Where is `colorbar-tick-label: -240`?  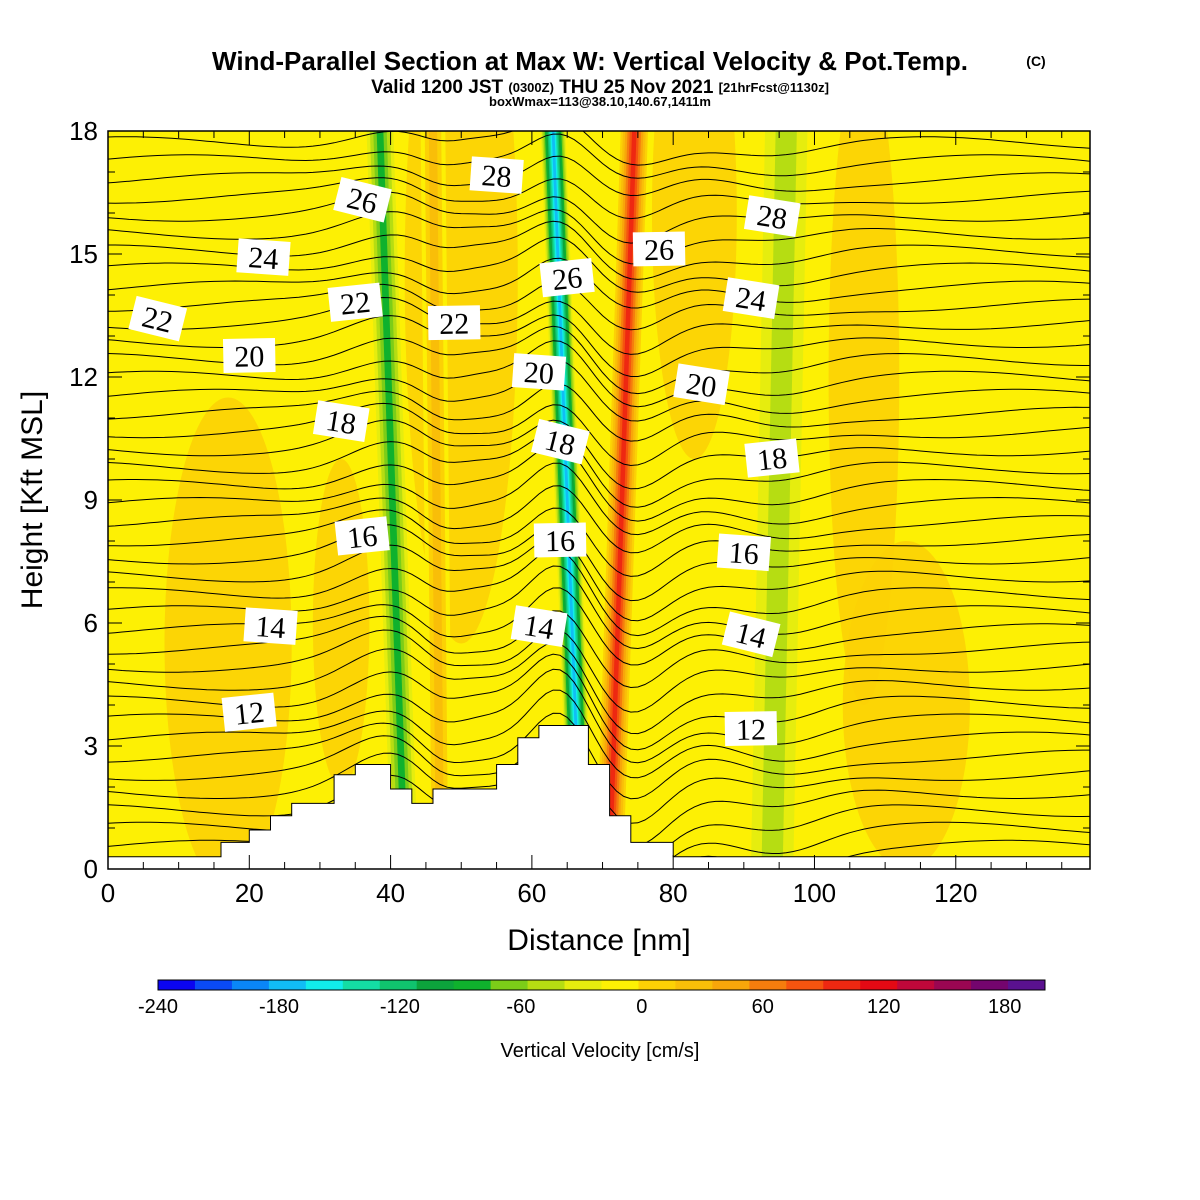
colorbar-tick-label: -240 is located at coordinates (158, 1007).